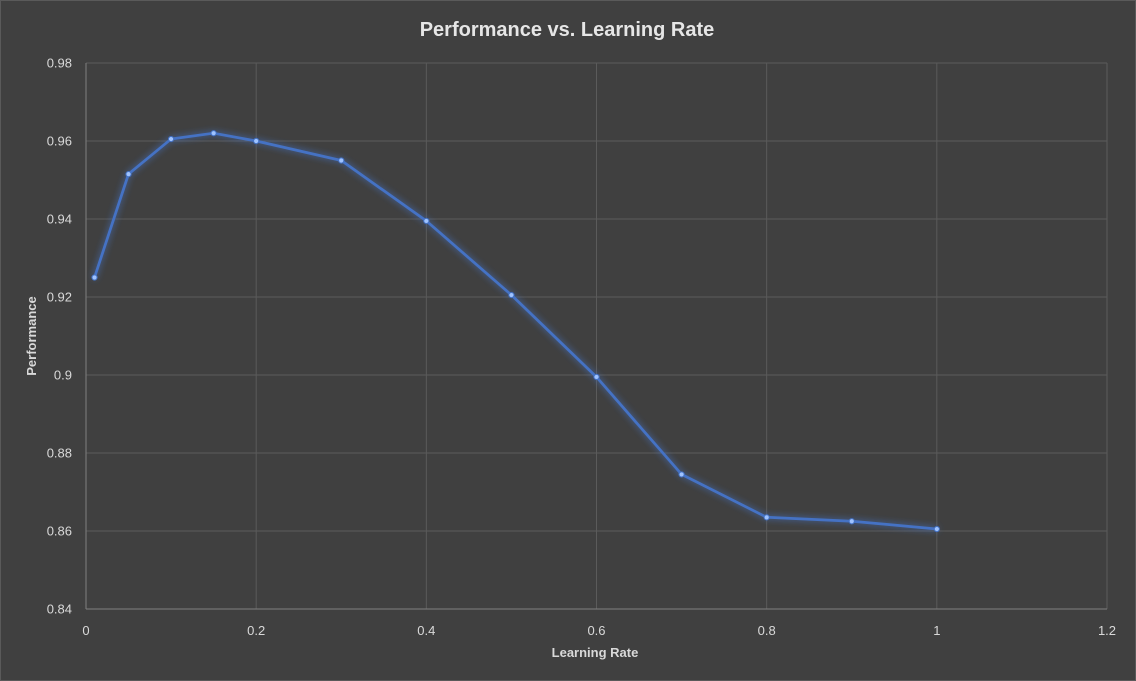 Image resolution: width=1136 pixels, height=681 pixels. What do you see at coordinates (85, 630) in the screenshot?
I see `x-tick-label: 0` at bounding box center [85, 630].